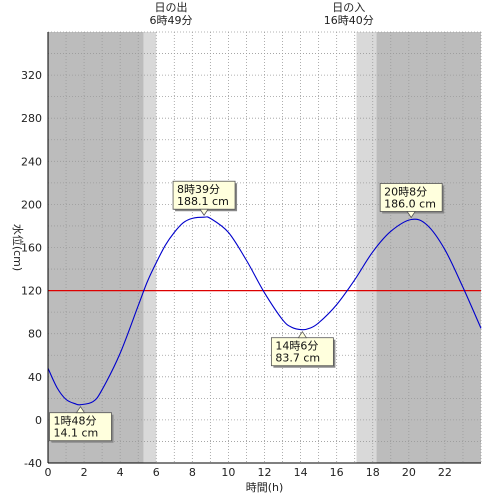 The image size is (496, 496). What do you see at coordinates (18, 247) in the screenshot?
I see `y-axis-label: 水位(cm)` at bounding box center [18, 247].